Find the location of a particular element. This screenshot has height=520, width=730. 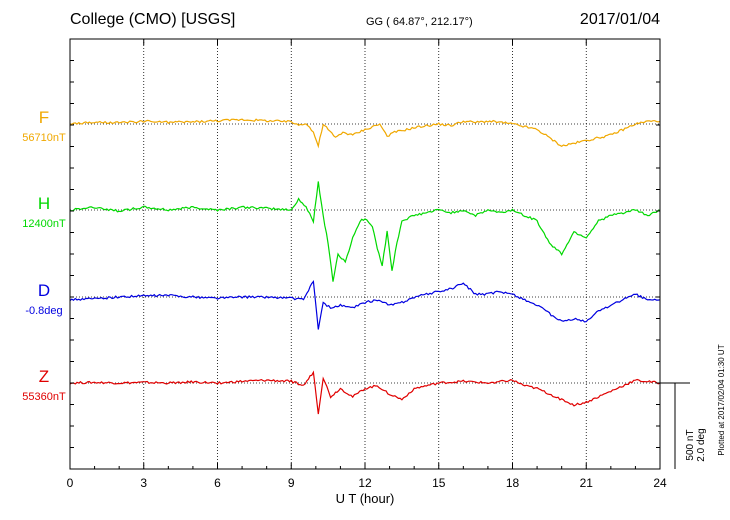

station-title: College (CMO) [USGS] is located at coordinates (153, 19).